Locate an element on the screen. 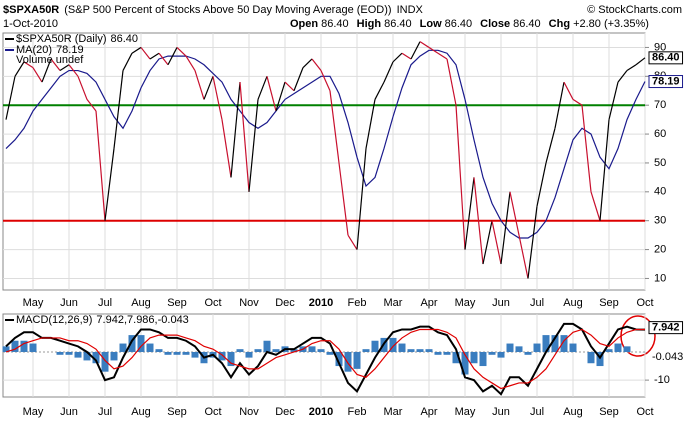 The width and height of the screenshot is (685, 423). quote-label: Low is located at coordinates (431, 24).